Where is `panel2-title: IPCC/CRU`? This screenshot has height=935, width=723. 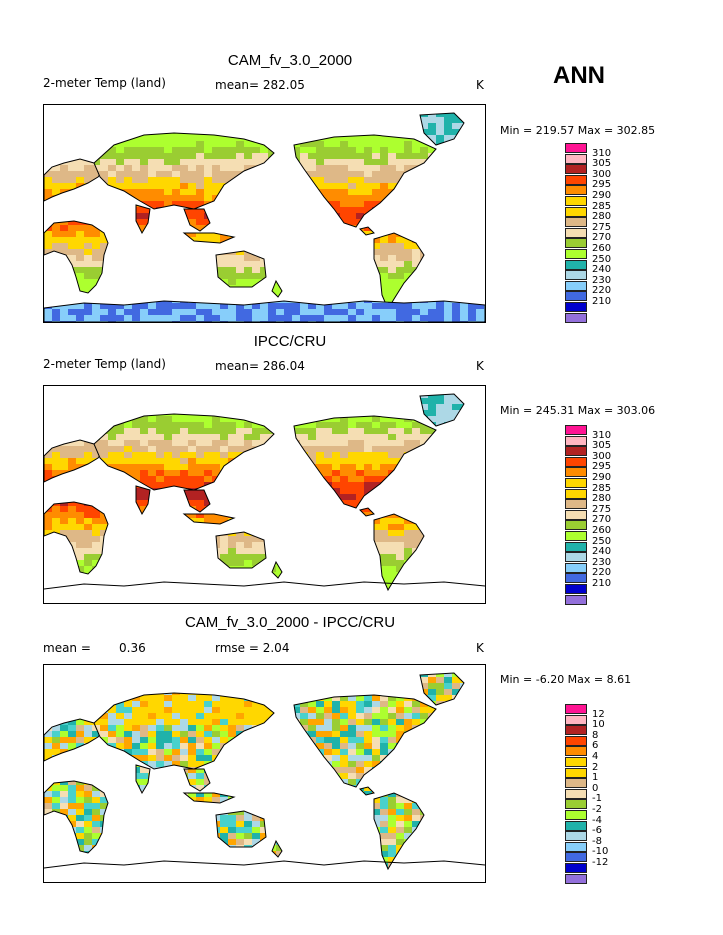 panel2-title: IPCC/CRU is located at coordinates (290, 341).